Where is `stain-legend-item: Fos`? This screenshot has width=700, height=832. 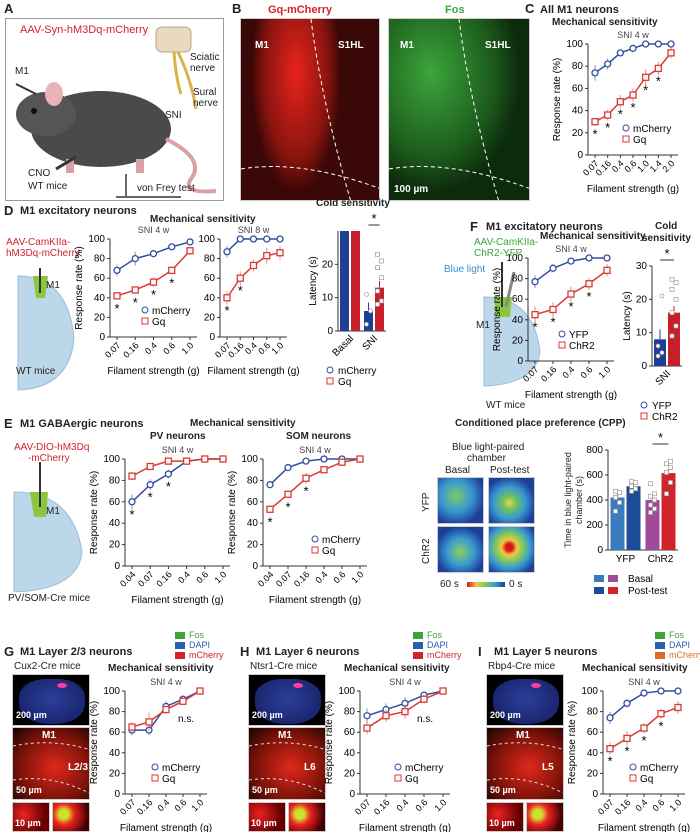
stain-legend-item: Fos is located at coordinates (427, 635).